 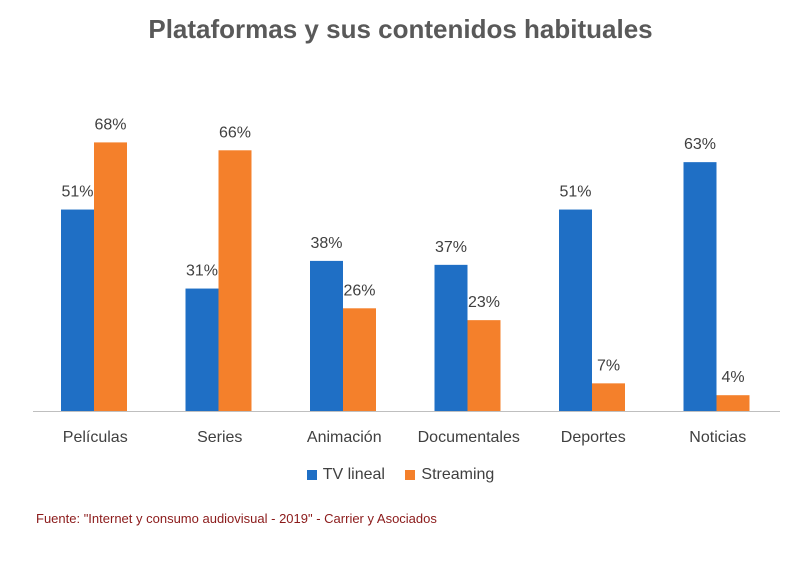 I want to click on bar-streaming-documentales, so click(x=484, y=365).